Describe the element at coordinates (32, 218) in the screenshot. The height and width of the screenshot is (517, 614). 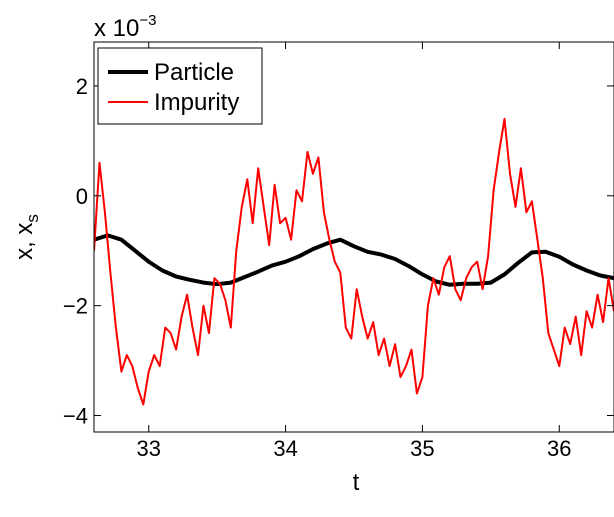
I see `y-axis-label-subscript: s` at that location.